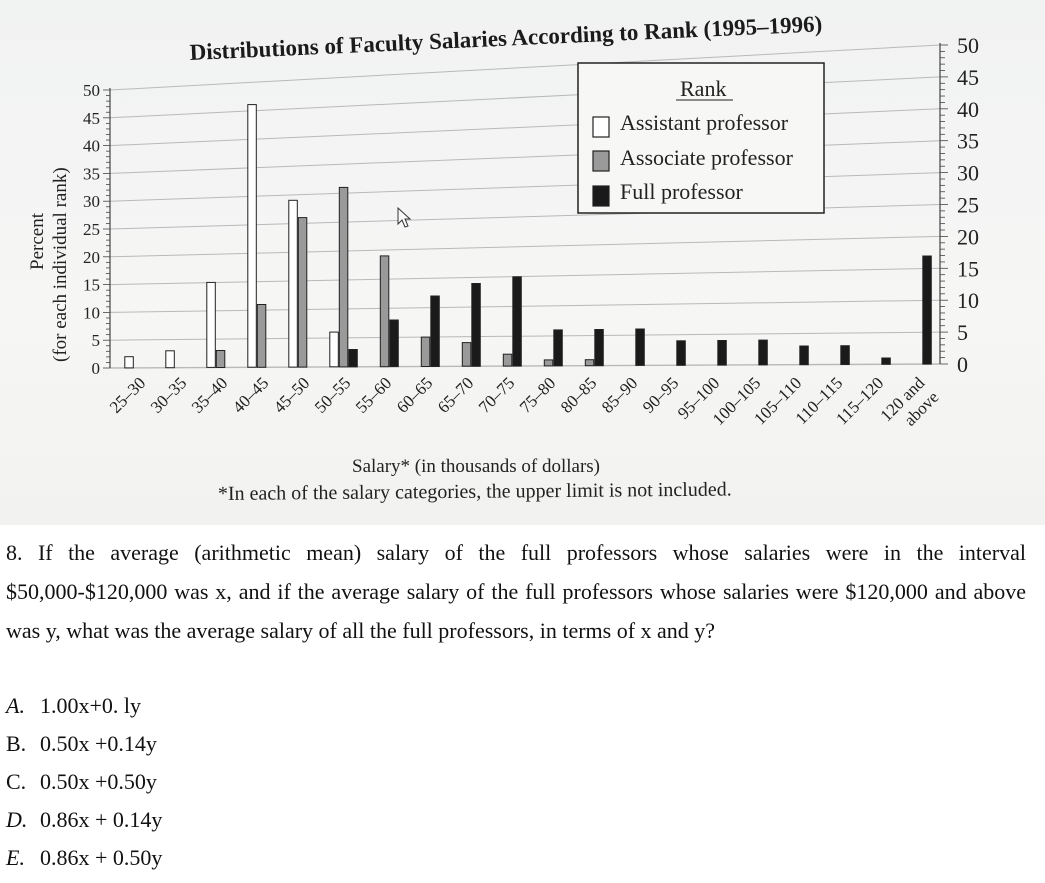 The height and width of the screenshot is (883, 1045). Describe the element at coordinates (619, 394) in the screenshot. I see `category-label: 85–90` at that location.